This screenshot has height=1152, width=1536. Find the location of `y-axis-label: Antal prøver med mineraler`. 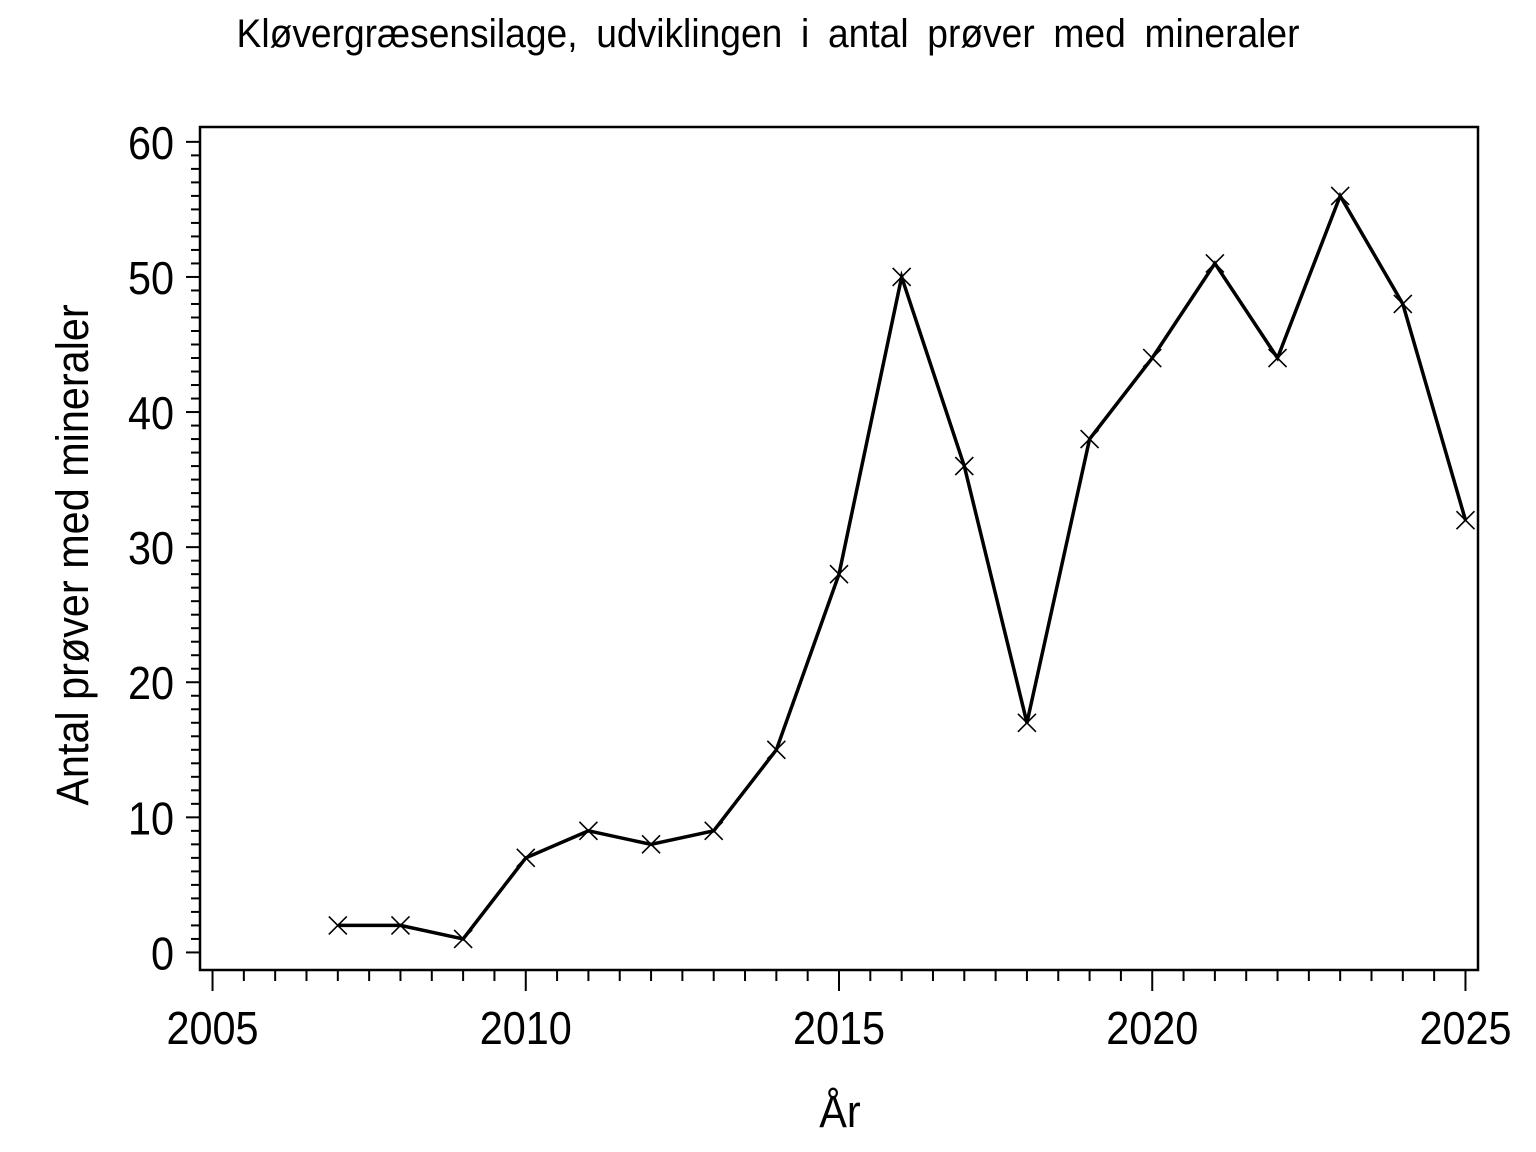

y-axis-label: Antal prøver med mineraler is located at coordinates (73, 554).